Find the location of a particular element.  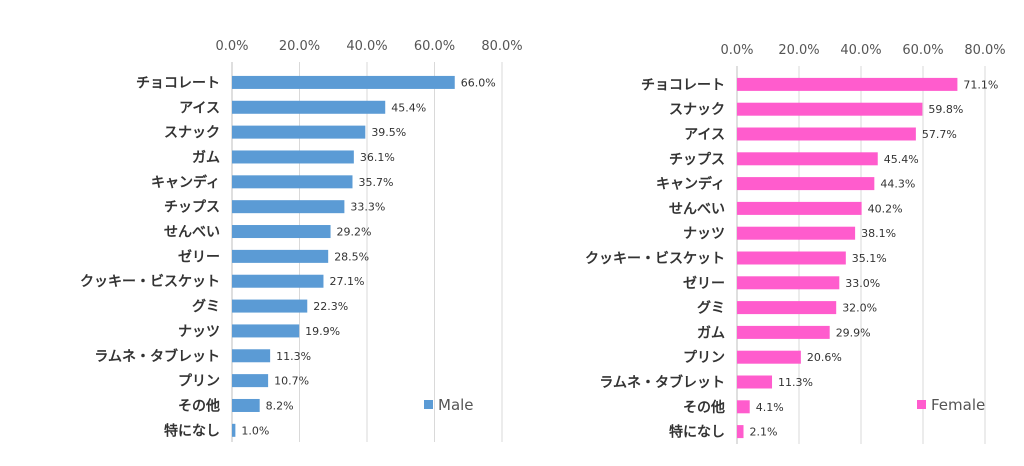

female-x-tick-label: 40.0% is located at coordinates (860, 50).